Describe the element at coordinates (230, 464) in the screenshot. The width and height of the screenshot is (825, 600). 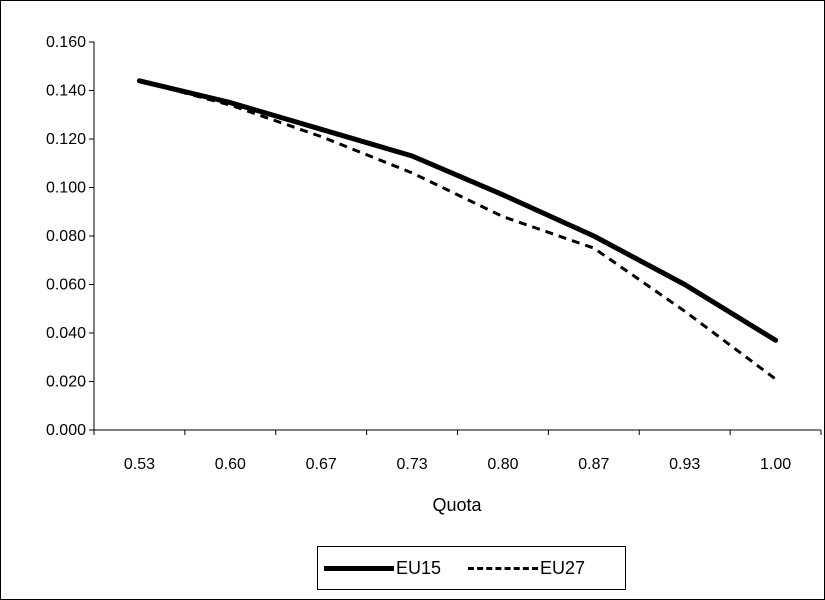
I see `x-tick-label: 0.60` at that location.